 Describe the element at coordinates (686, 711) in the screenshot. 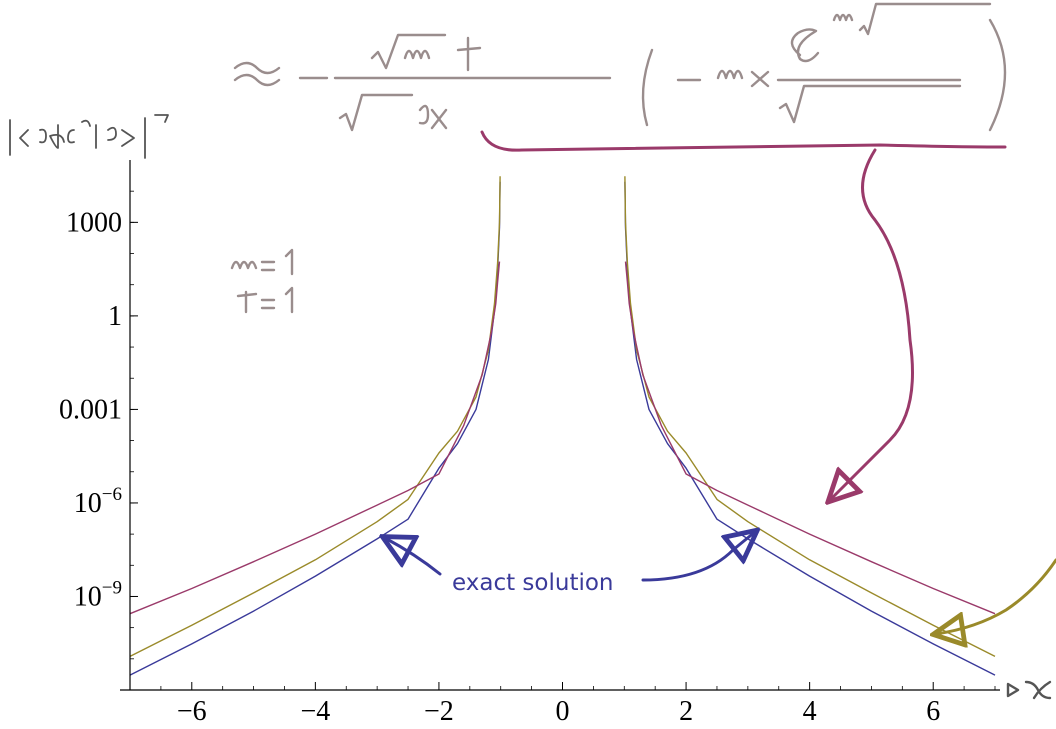

I see `x-tick-label: 2` at that location.